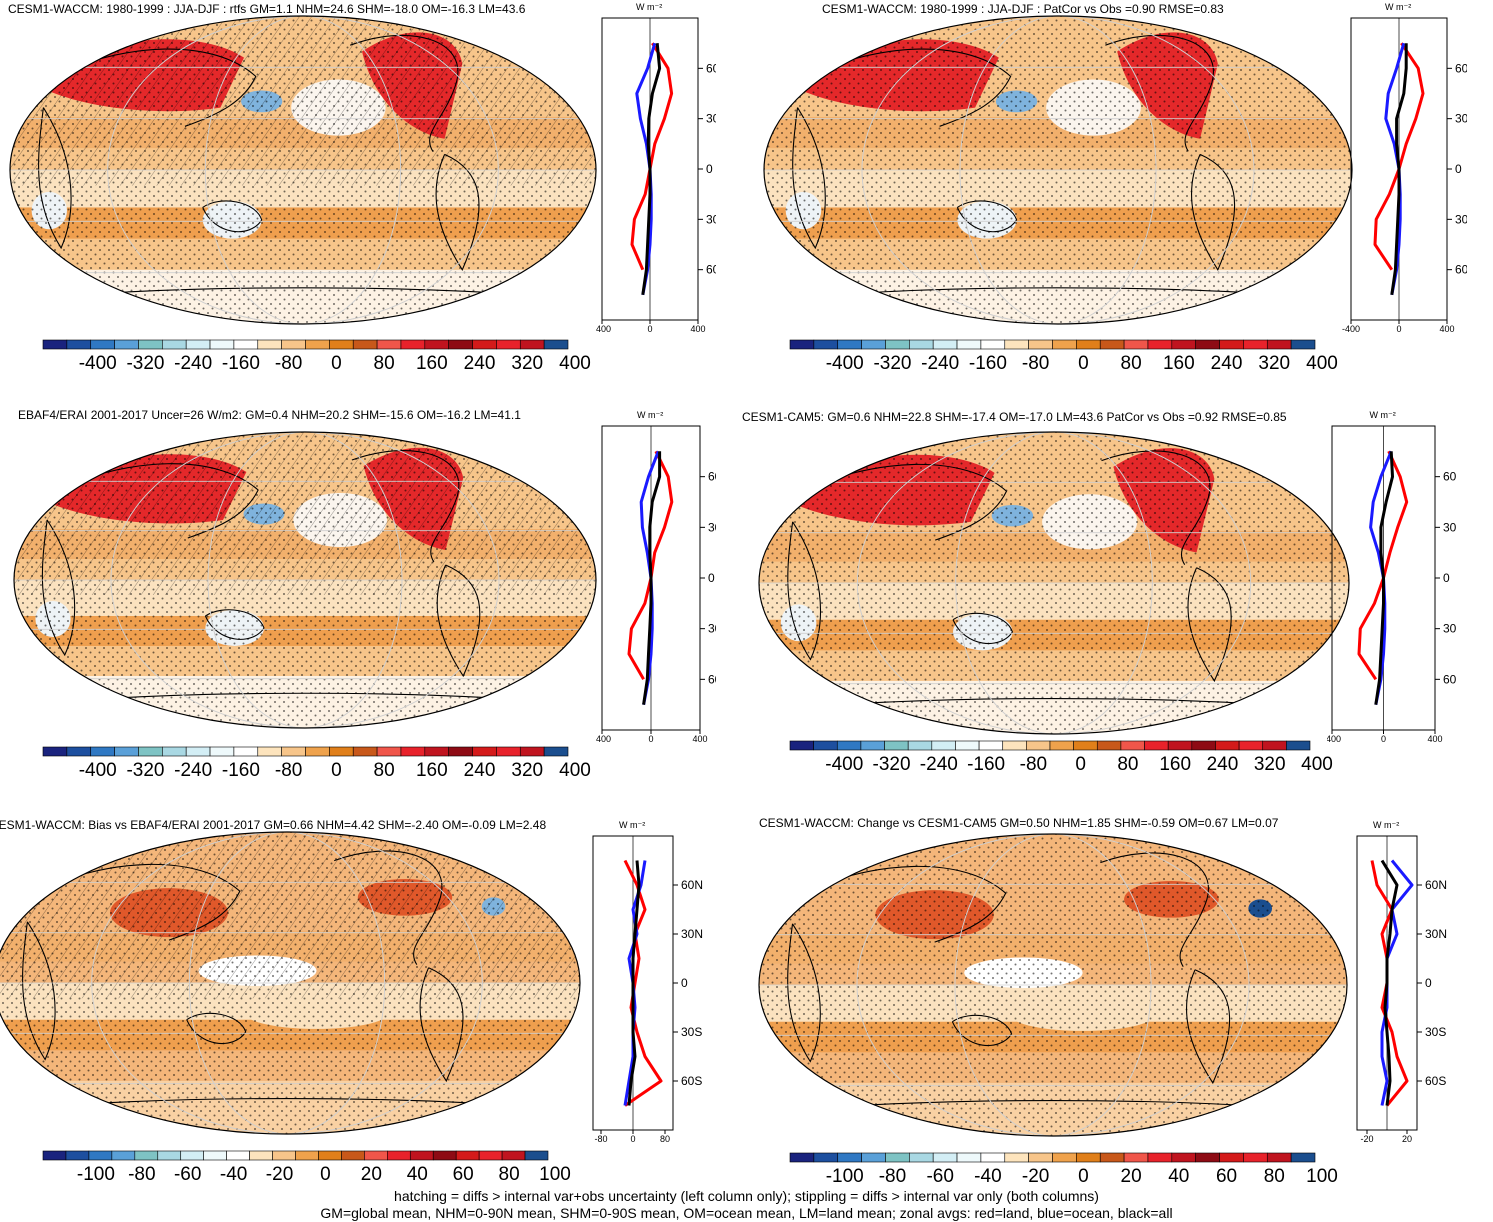 Image resolution: width=1493 pixels, height=1222 pixels. What do you see at coordinates (844, 1176) in the screenshot?
I see `colorbar-label: -100` at bounding box center [844, 1176].